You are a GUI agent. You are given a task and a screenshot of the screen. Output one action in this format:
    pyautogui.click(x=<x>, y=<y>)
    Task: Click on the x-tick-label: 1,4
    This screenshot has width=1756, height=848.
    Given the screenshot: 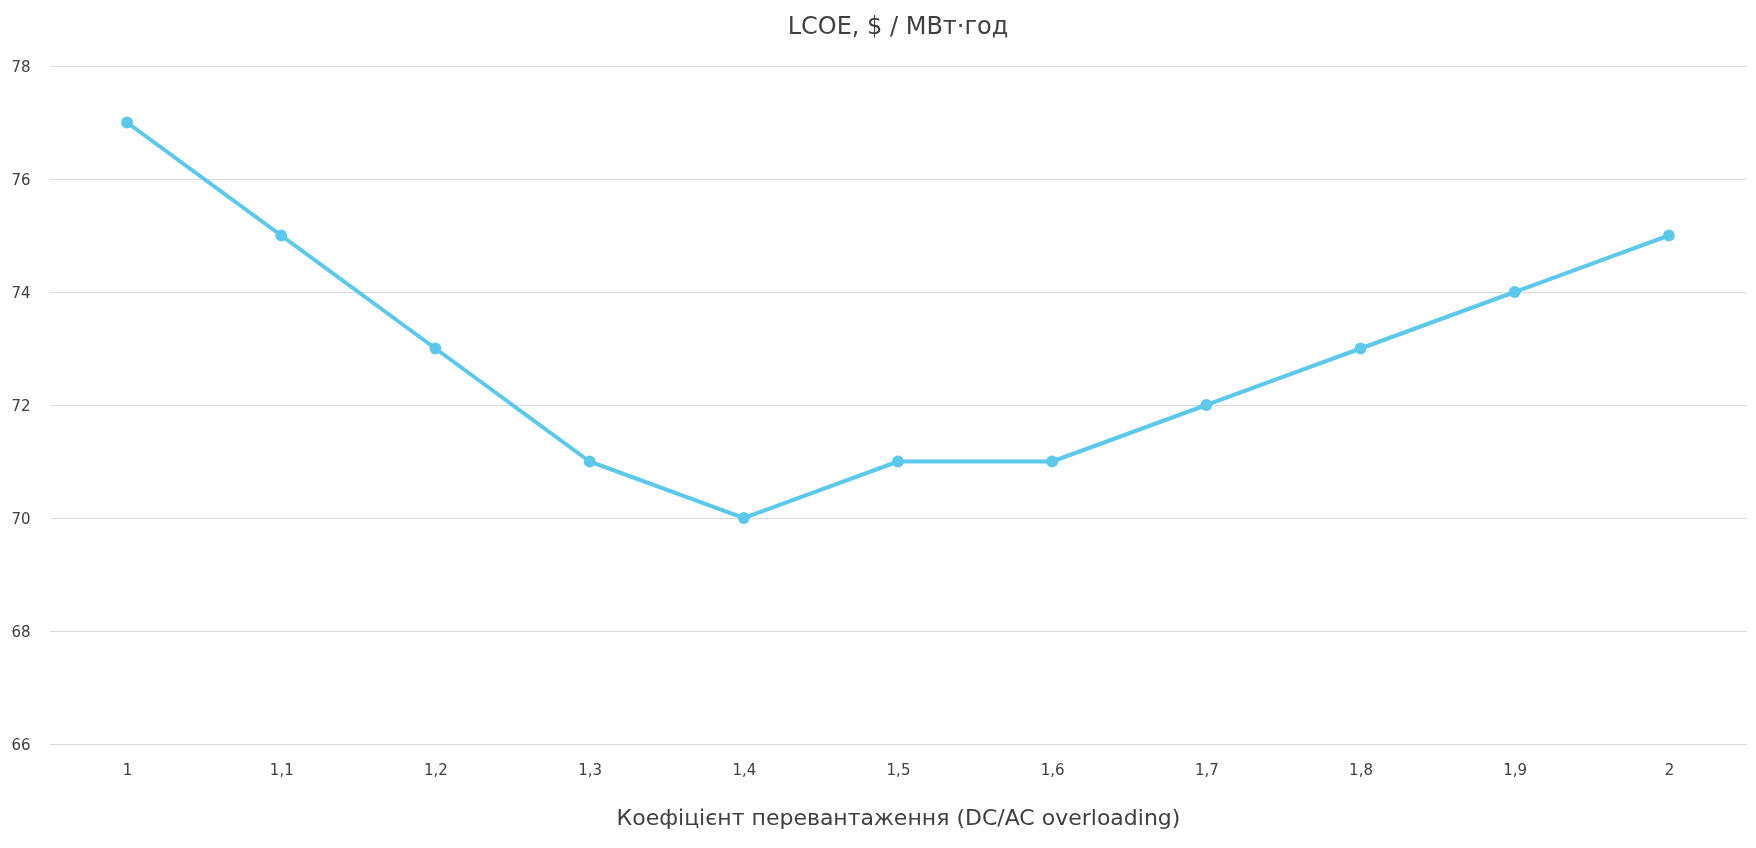 What is the action you would take?
    pyautogui.click(x=744, y=769)
    